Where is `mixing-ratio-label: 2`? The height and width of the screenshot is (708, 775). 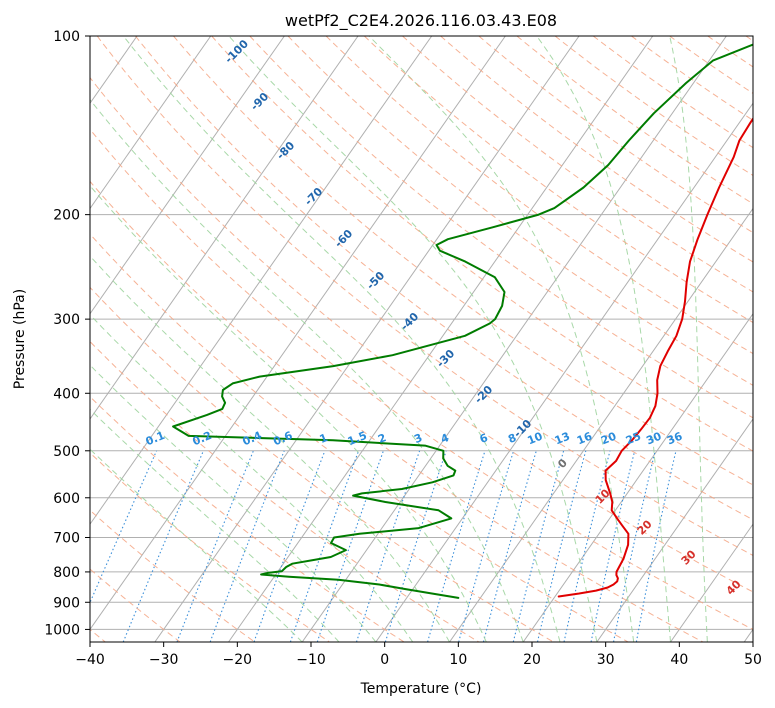
mixing-ratio-label: 2 is located at coordinates (382, 438).